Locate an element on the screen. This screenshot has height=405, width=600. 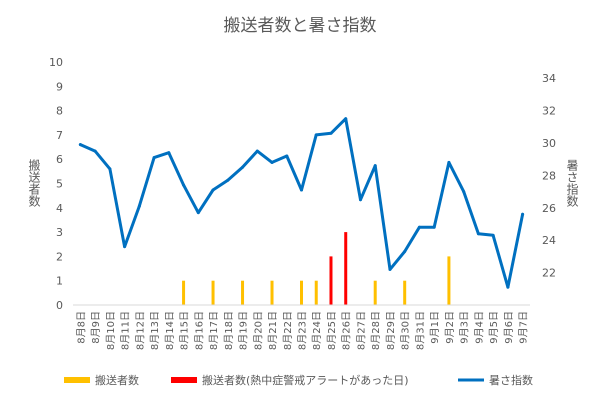
left-axis-ticks: 0 1 2 3 4 5 6 7 8 9 10 is located at coordinates (56, 184).